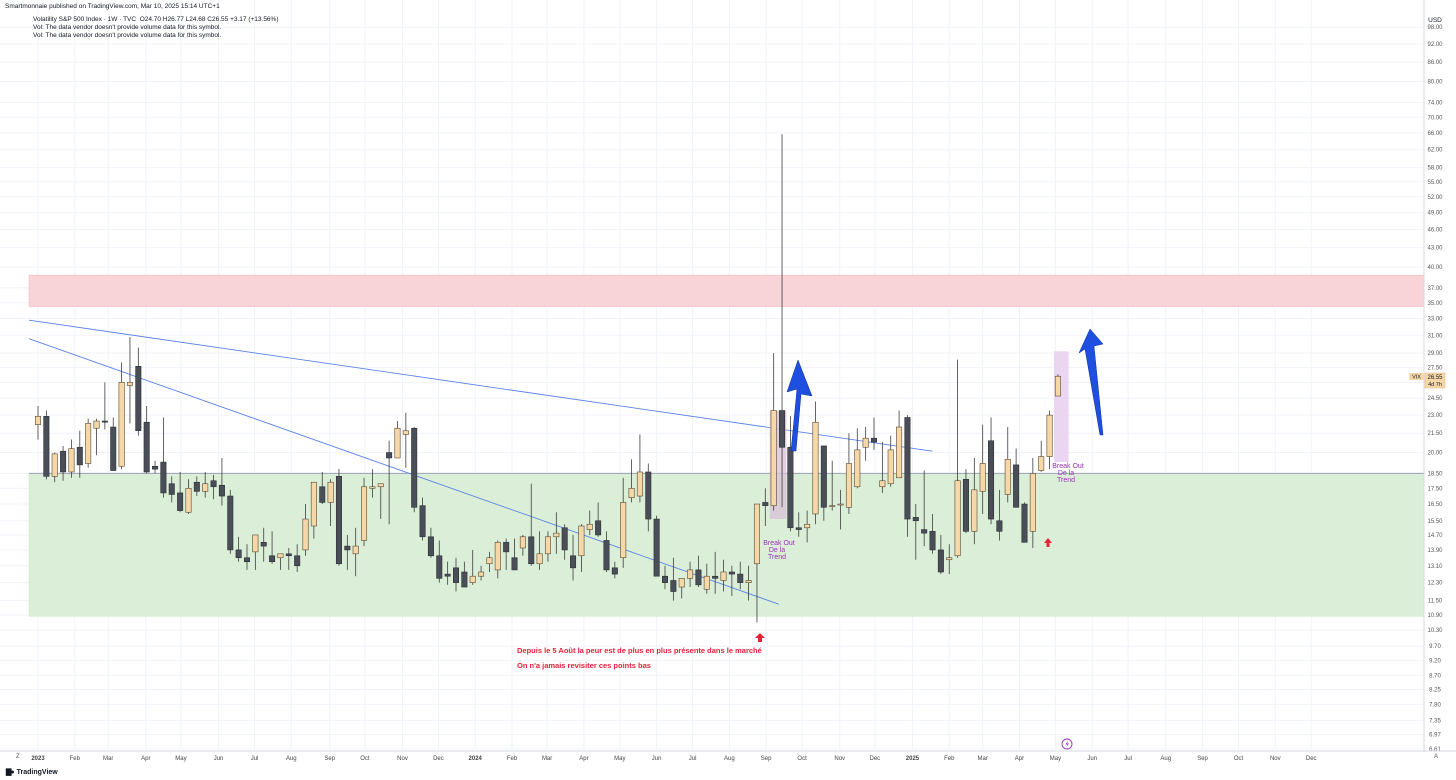  Describe the element at coordinates (1436, 757) in the screenshot. I see `auto-scale-toggle: A` at that location.